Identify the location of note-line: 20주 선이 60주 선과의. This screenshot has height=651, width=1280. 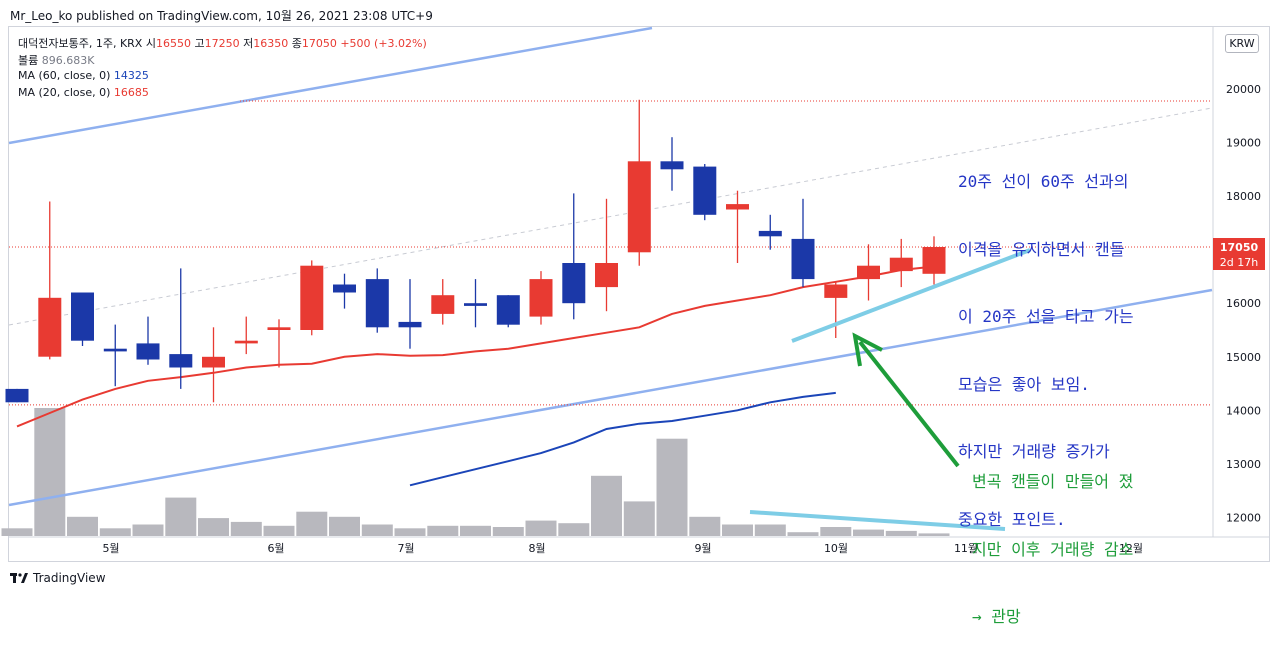
(1043, 181).